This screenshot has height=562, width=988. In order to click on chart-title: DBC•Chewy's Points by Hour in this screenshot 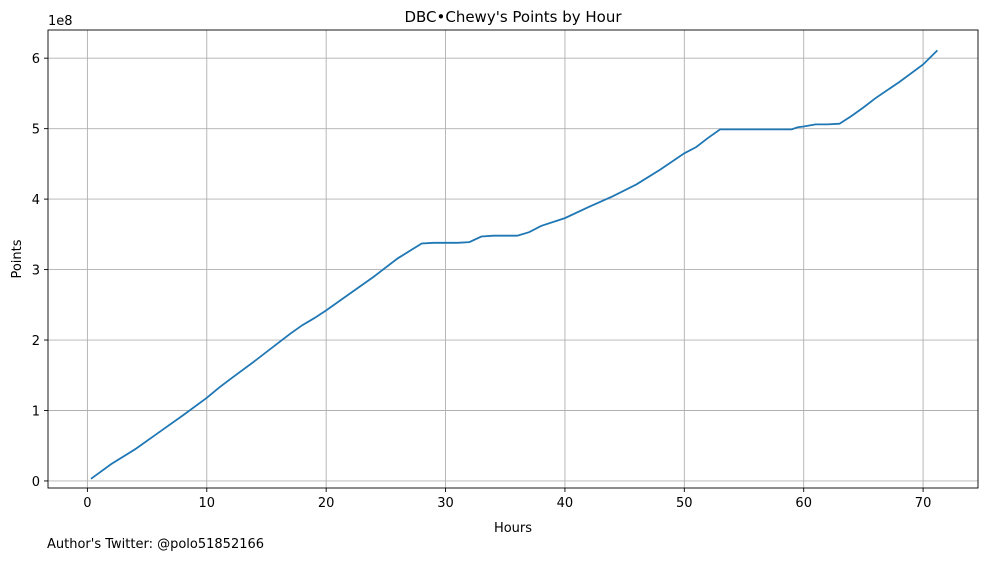, I will do `click(513, 17)`.